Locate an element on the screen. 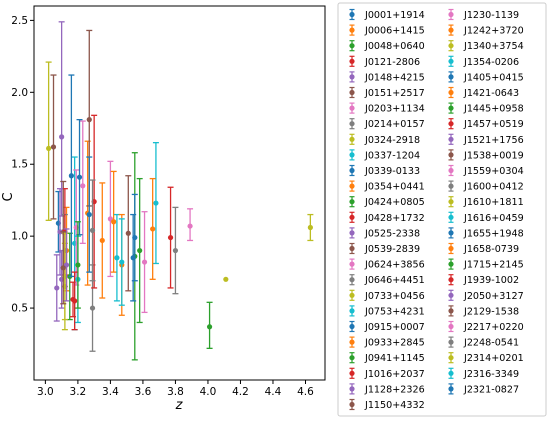 This screenshot has width=550, height=421. legend-entry: J1230-1139 is located at coordinates (483, 14).